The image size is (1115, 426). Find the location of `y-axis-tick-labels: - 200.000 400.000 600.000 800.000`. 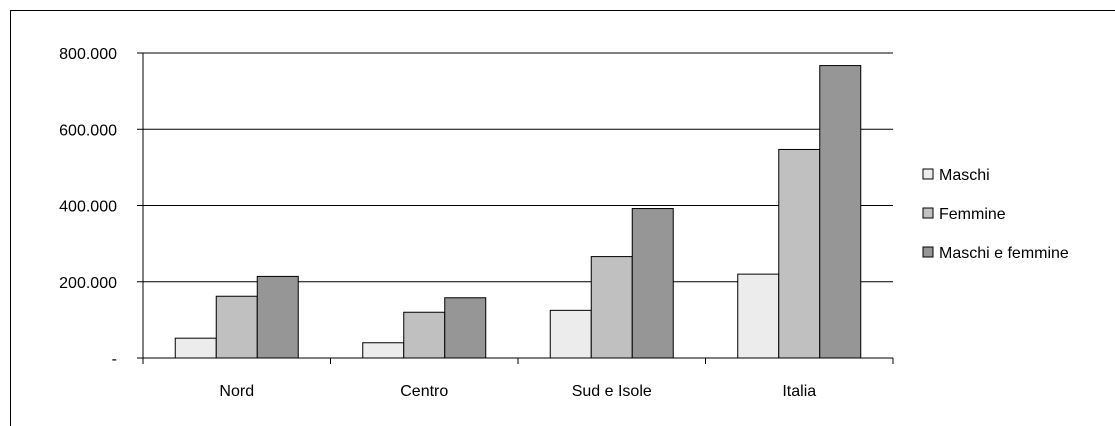

y-axis-tick-labels: - 200.000 400.000 600.000 800.000 is located at coordinates (88, 207).